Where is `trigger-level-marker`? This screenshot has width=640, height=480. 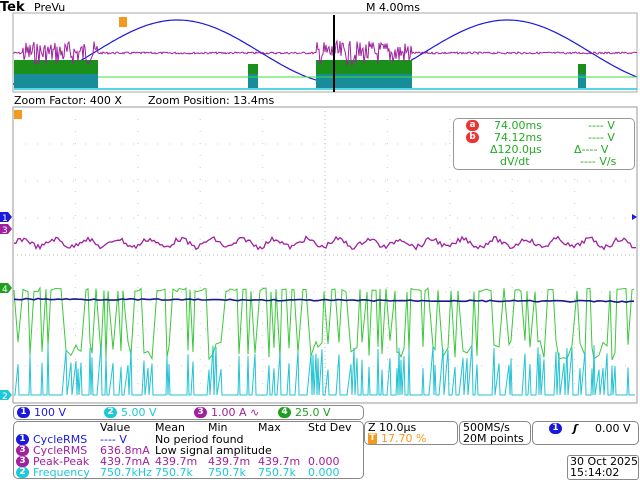
trigger-level-marker is located at coordinates (634, 217).